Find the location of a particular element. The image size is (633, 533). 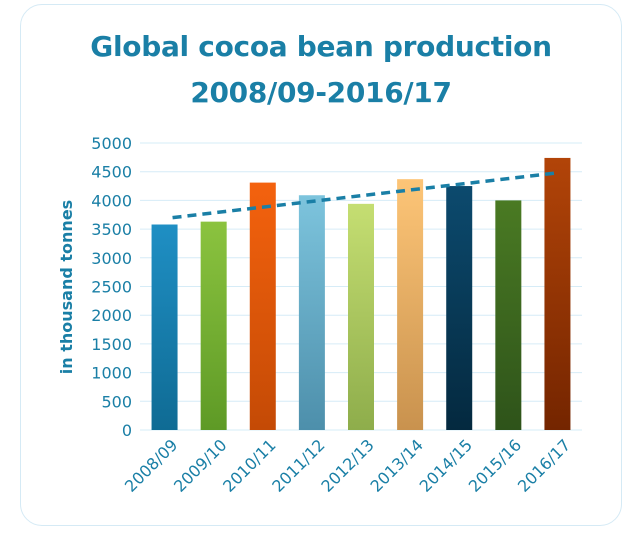

y-tick-label: 2500 is located at coordinates (111, 287).